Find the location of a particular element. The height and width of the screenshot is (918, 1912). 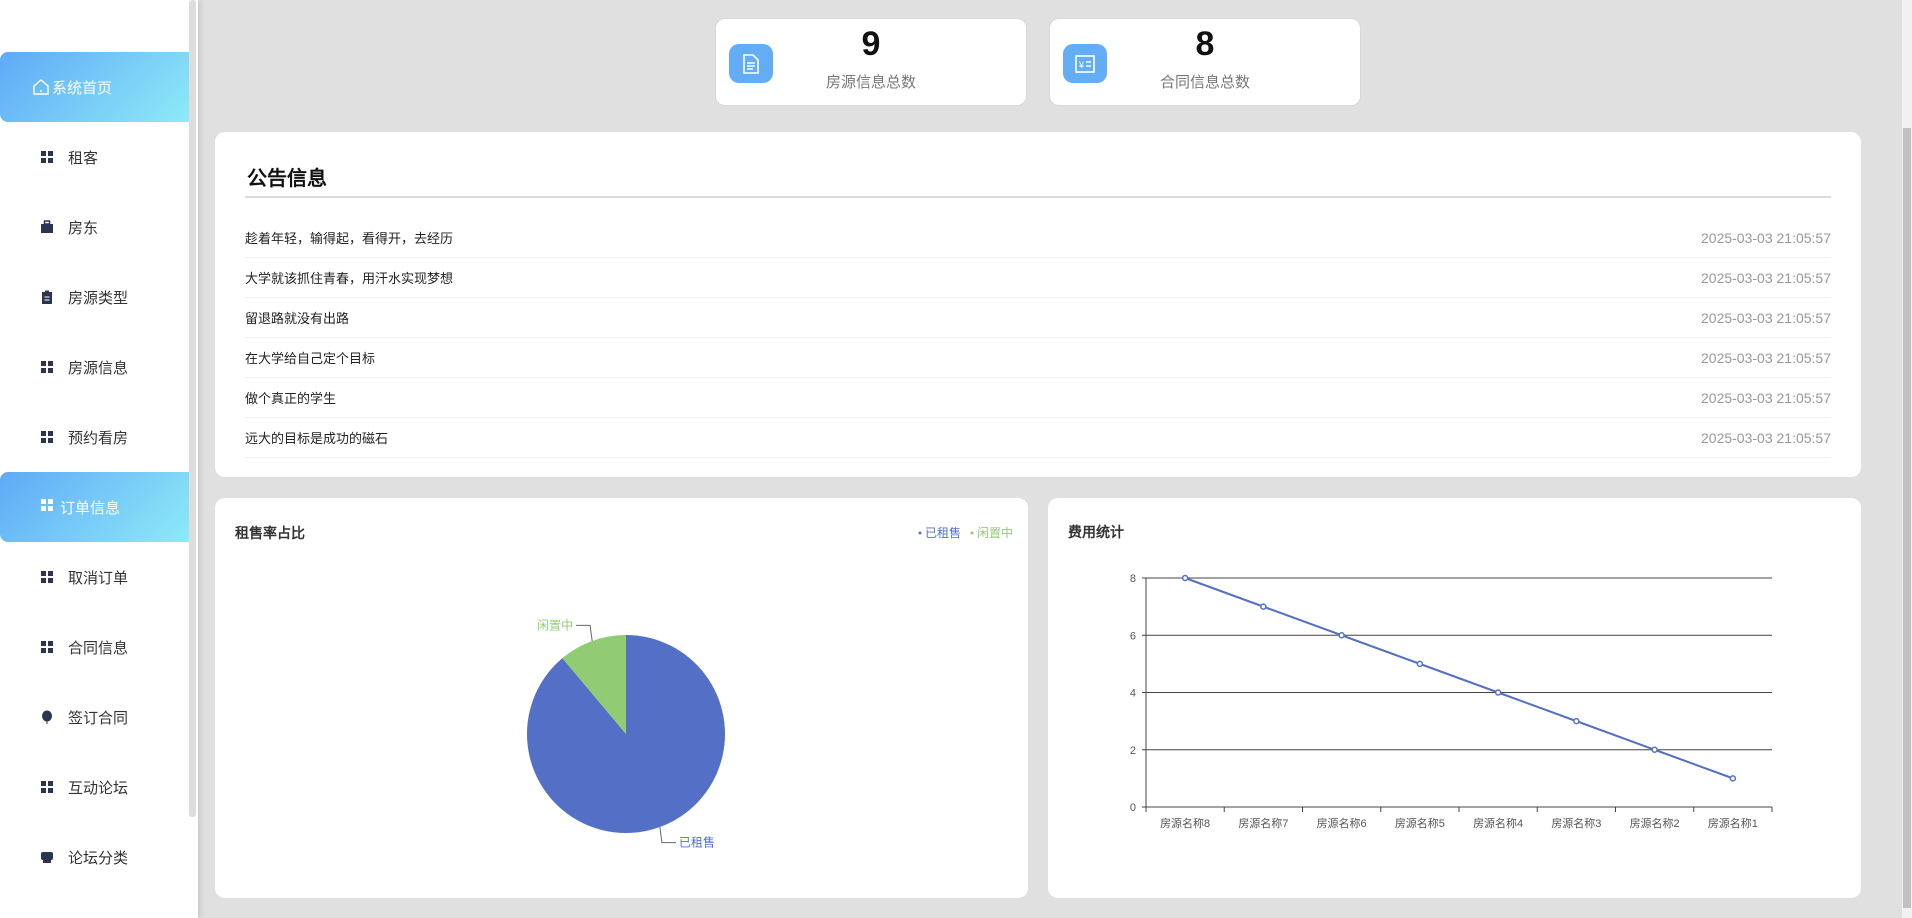

sidebar-item-9: 签订合同 is located at coordinates (98, 717).